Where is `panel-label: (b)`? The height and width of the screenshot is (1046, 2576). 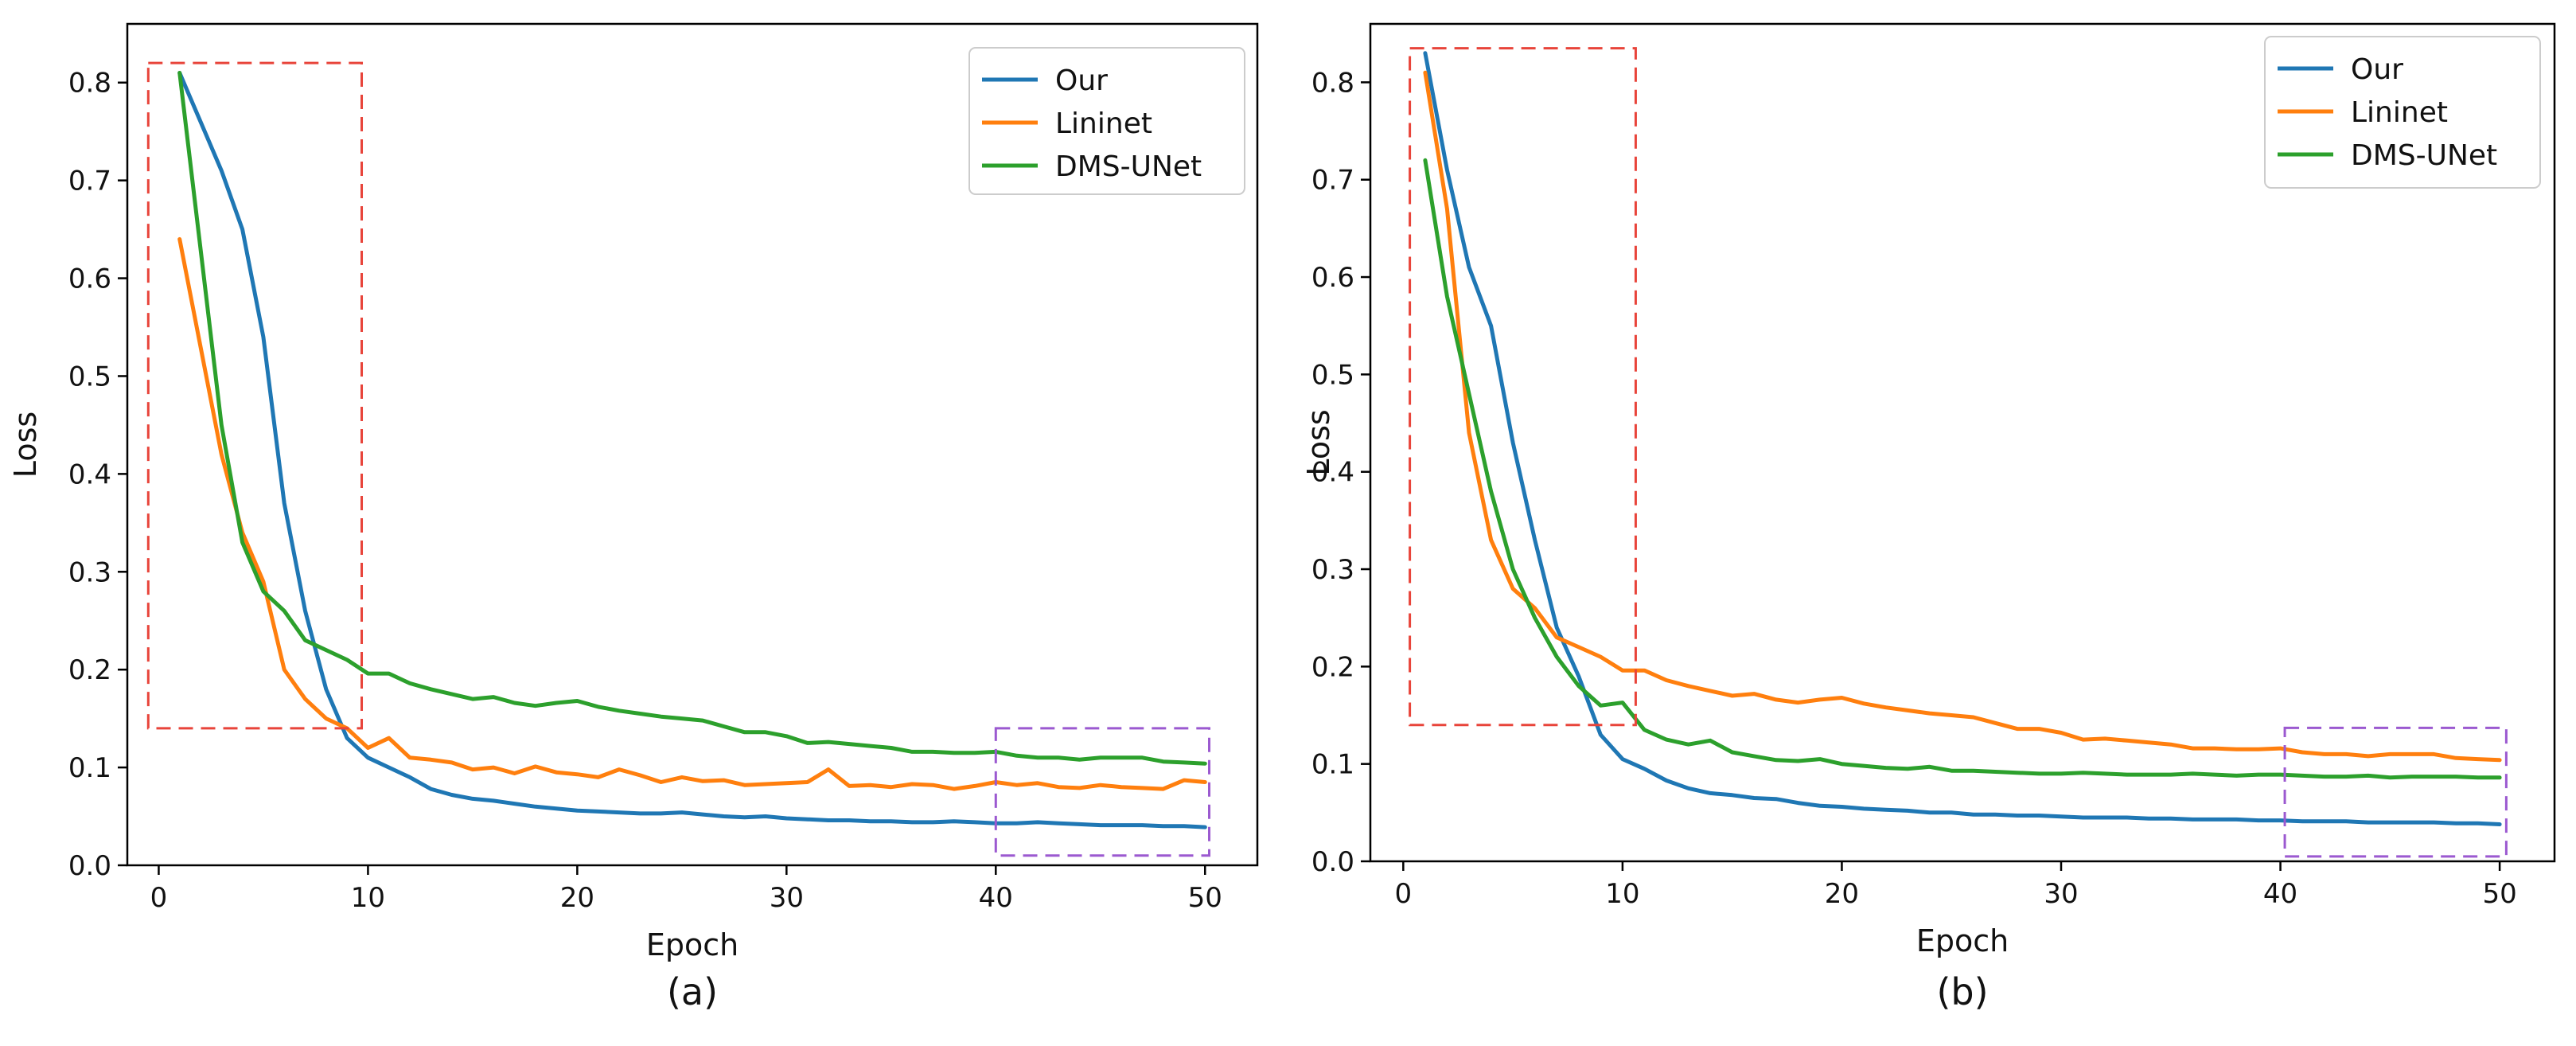
panel-label: (b) is located at coordinates (1962, 991).